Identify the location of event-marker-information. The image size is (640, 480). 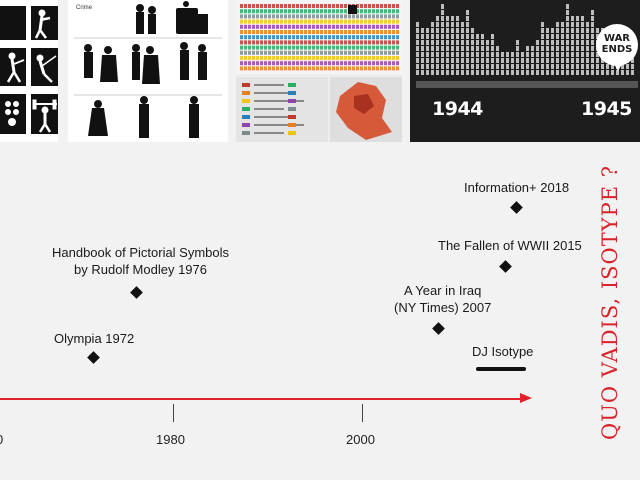
(516, 207).